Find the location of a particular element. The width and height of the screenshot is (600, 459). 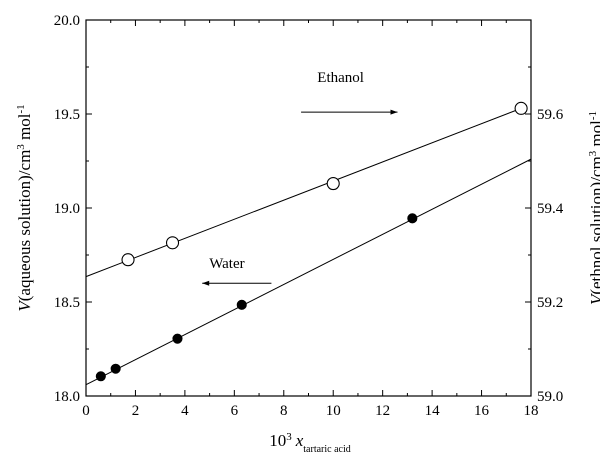

x-tick-label: 16 is located at coordinates (482, 411).